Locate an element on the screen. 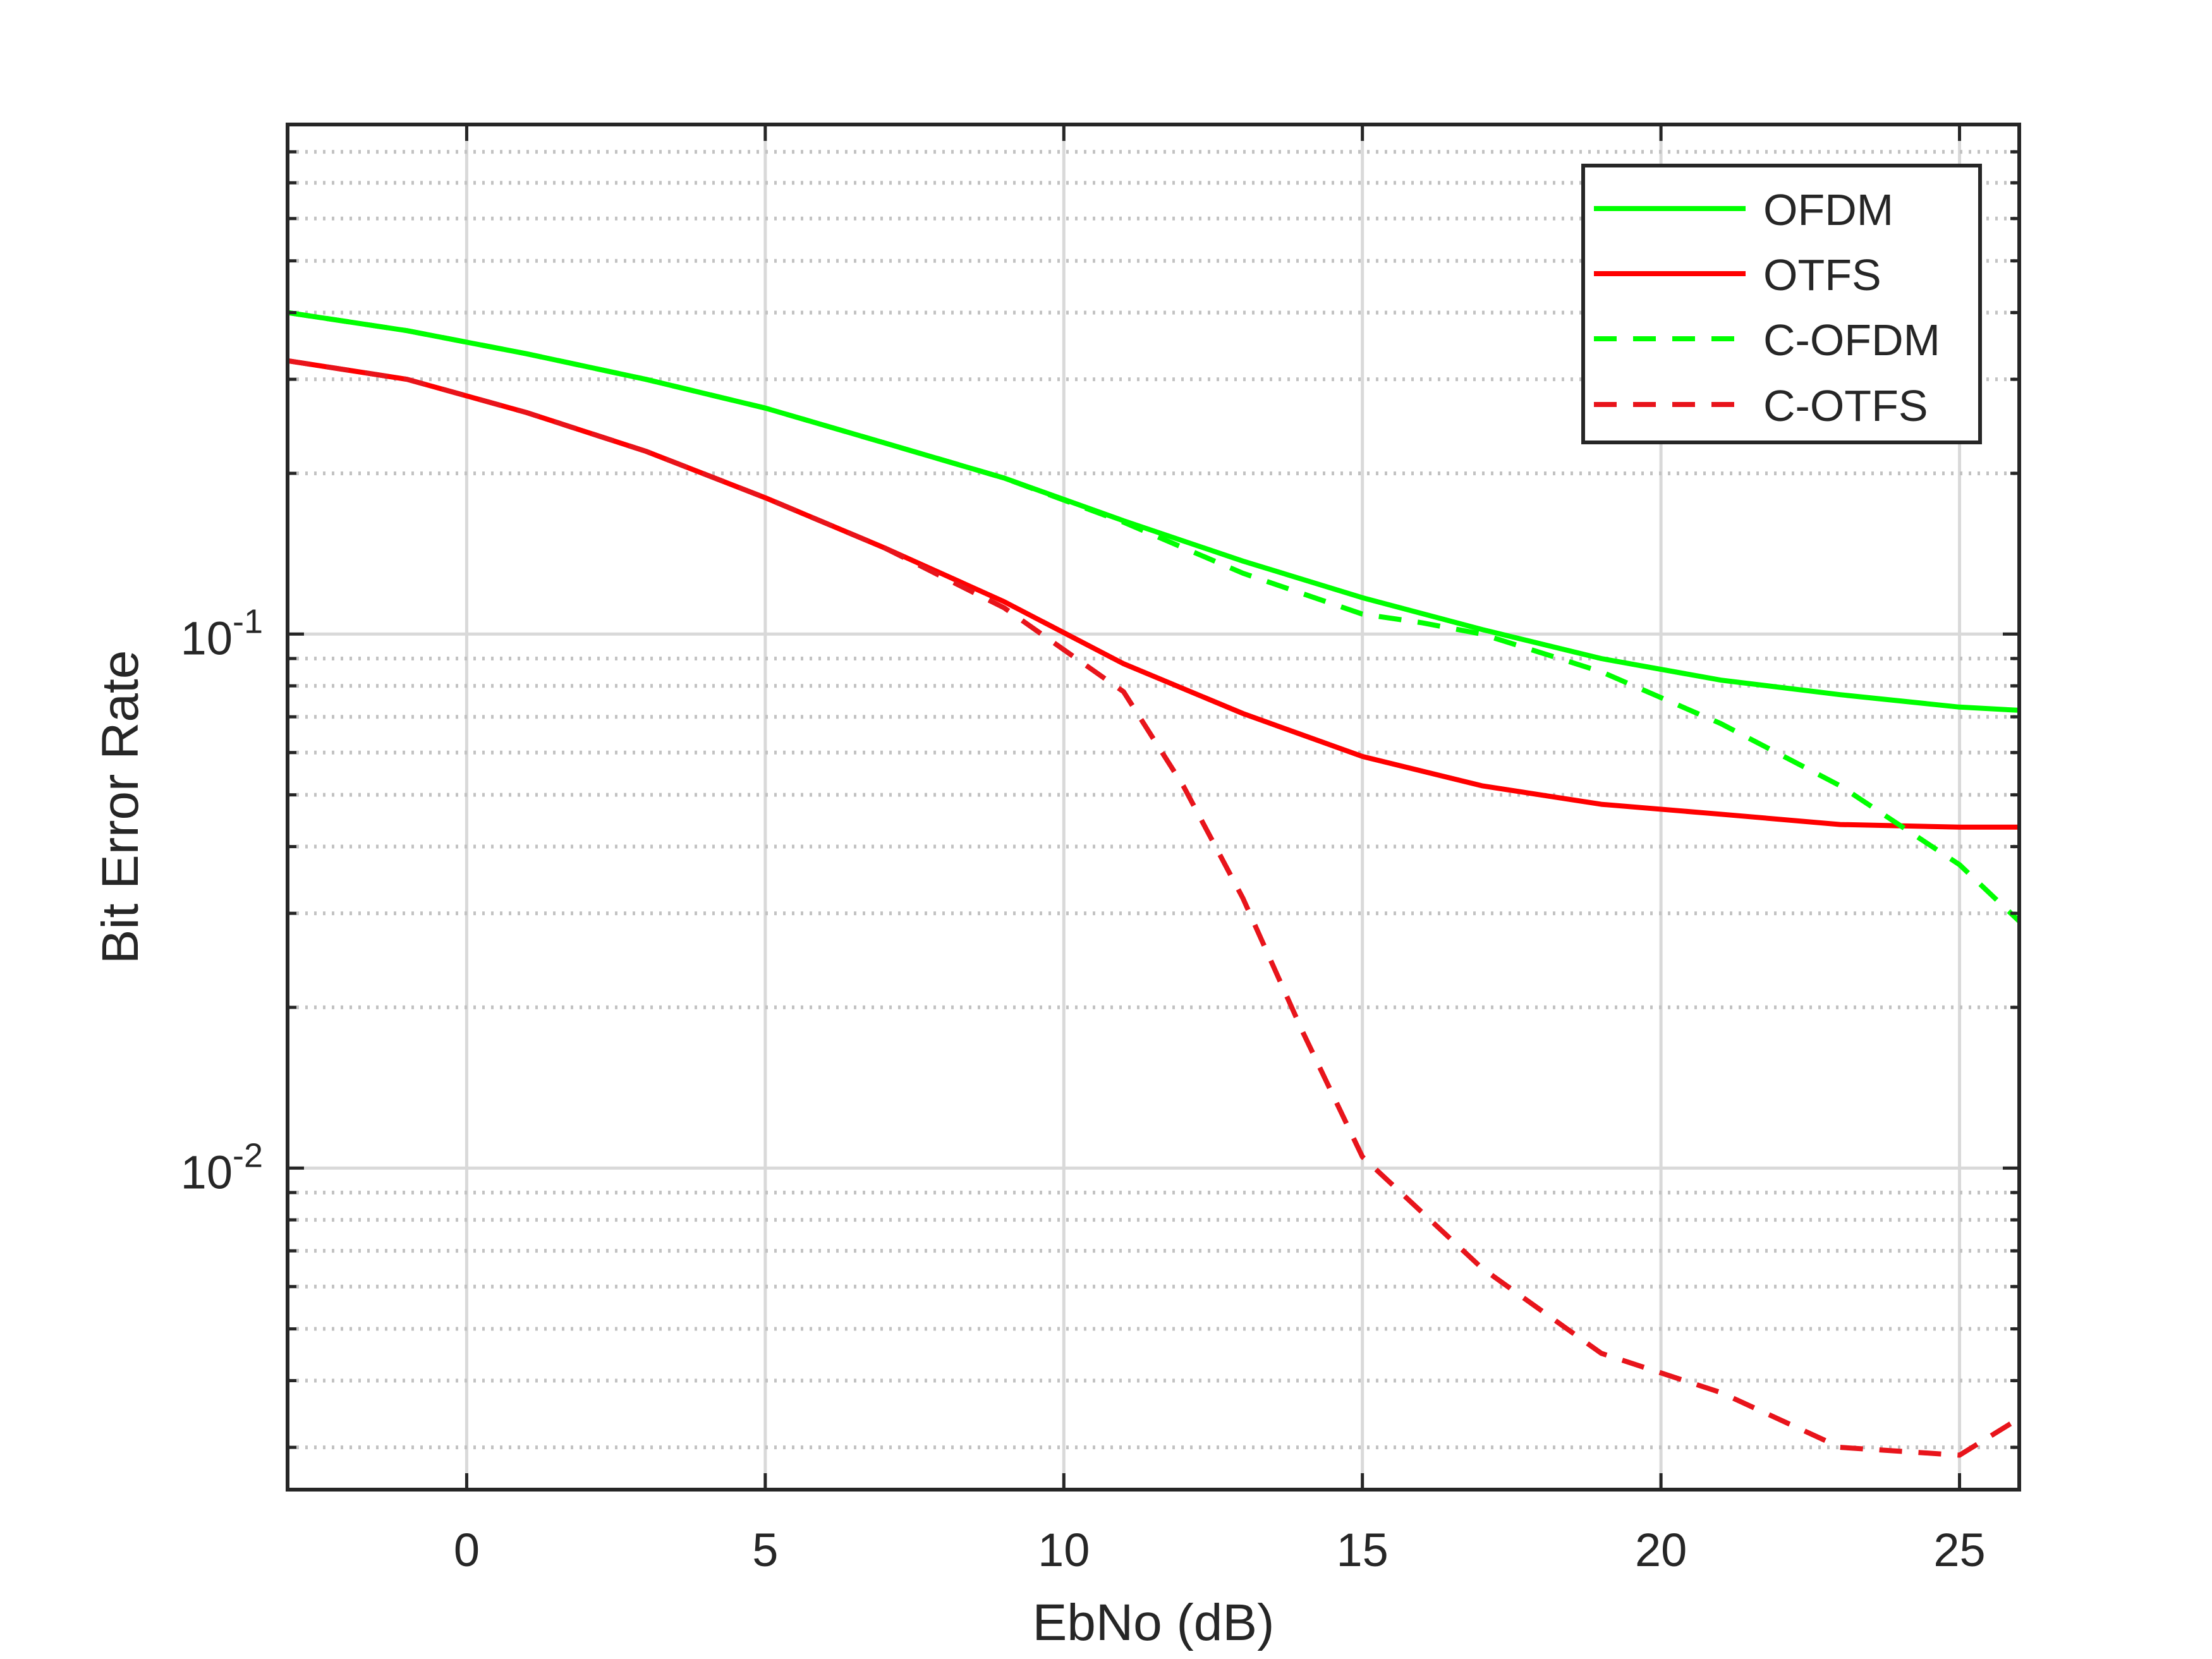 The width and height of the screenshot is (2212, 1659). legend-box is located at coordinates (1781, 304).